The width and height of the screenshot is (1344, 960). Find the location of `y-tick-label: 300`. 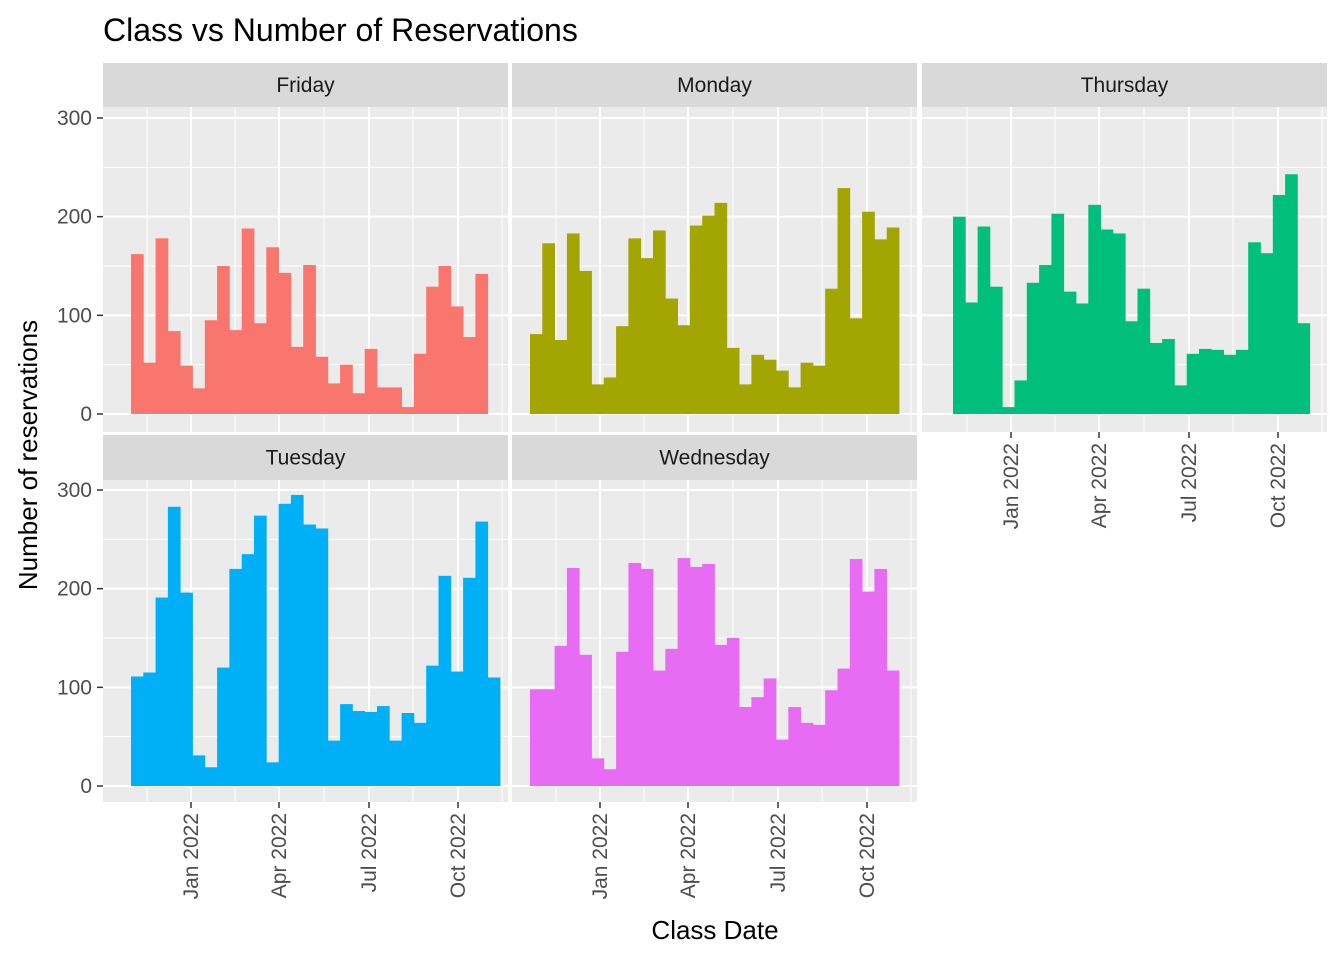

y-tick-label: 300 is located at coordinates (74, 118).